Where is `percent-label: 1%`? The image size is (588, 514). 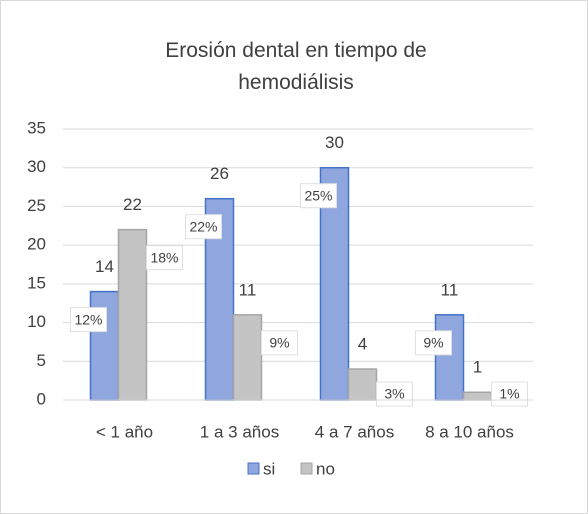
percent-label: 1% is located at coordinates (509, 394).